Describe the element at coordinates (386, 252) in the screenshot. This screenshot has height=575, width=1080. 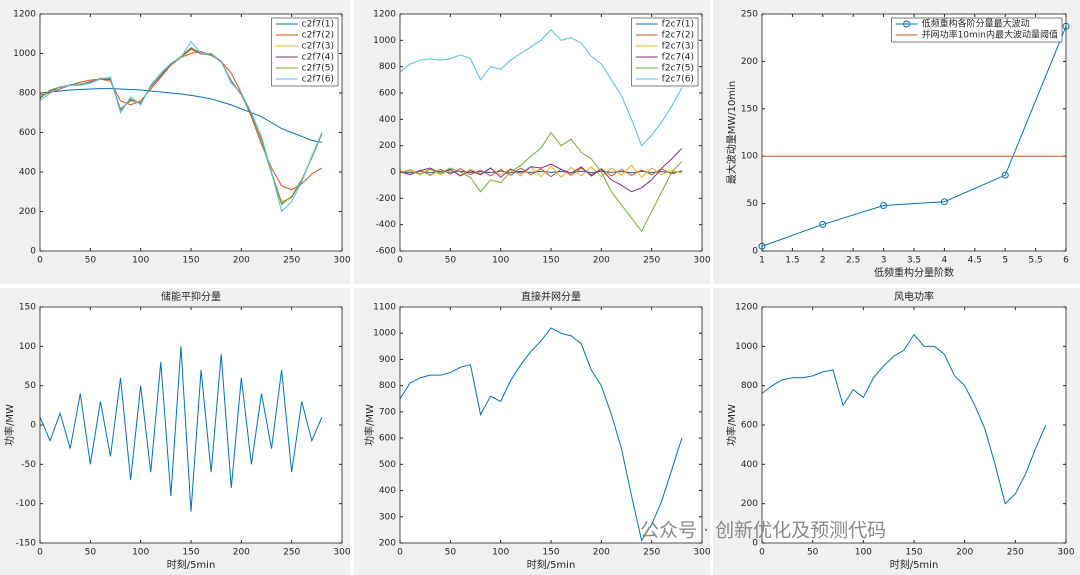
I see `y-tick-label: -600` at that location.